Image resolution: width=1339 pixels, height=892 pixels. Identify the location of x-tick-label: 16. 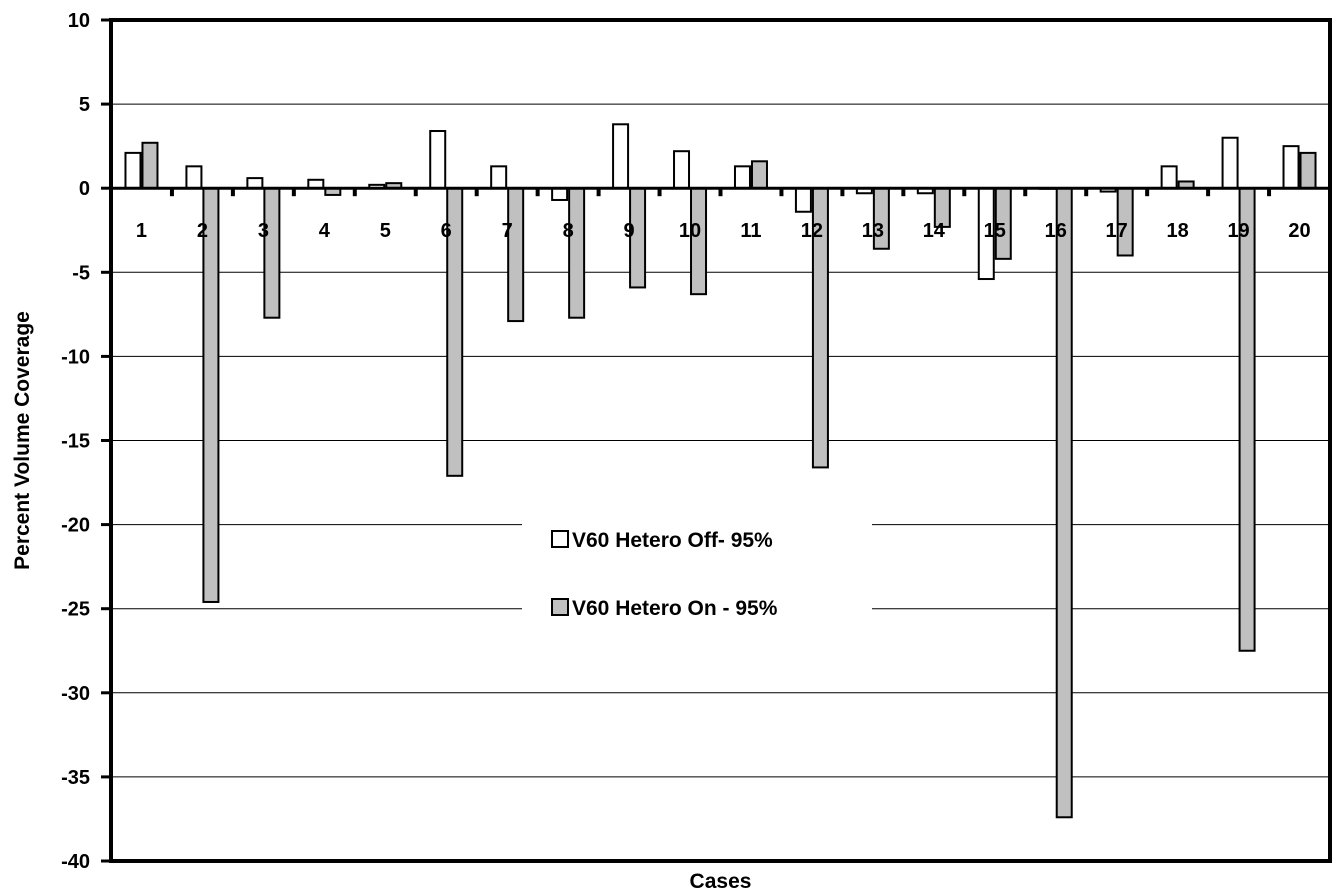
(1056, 231).